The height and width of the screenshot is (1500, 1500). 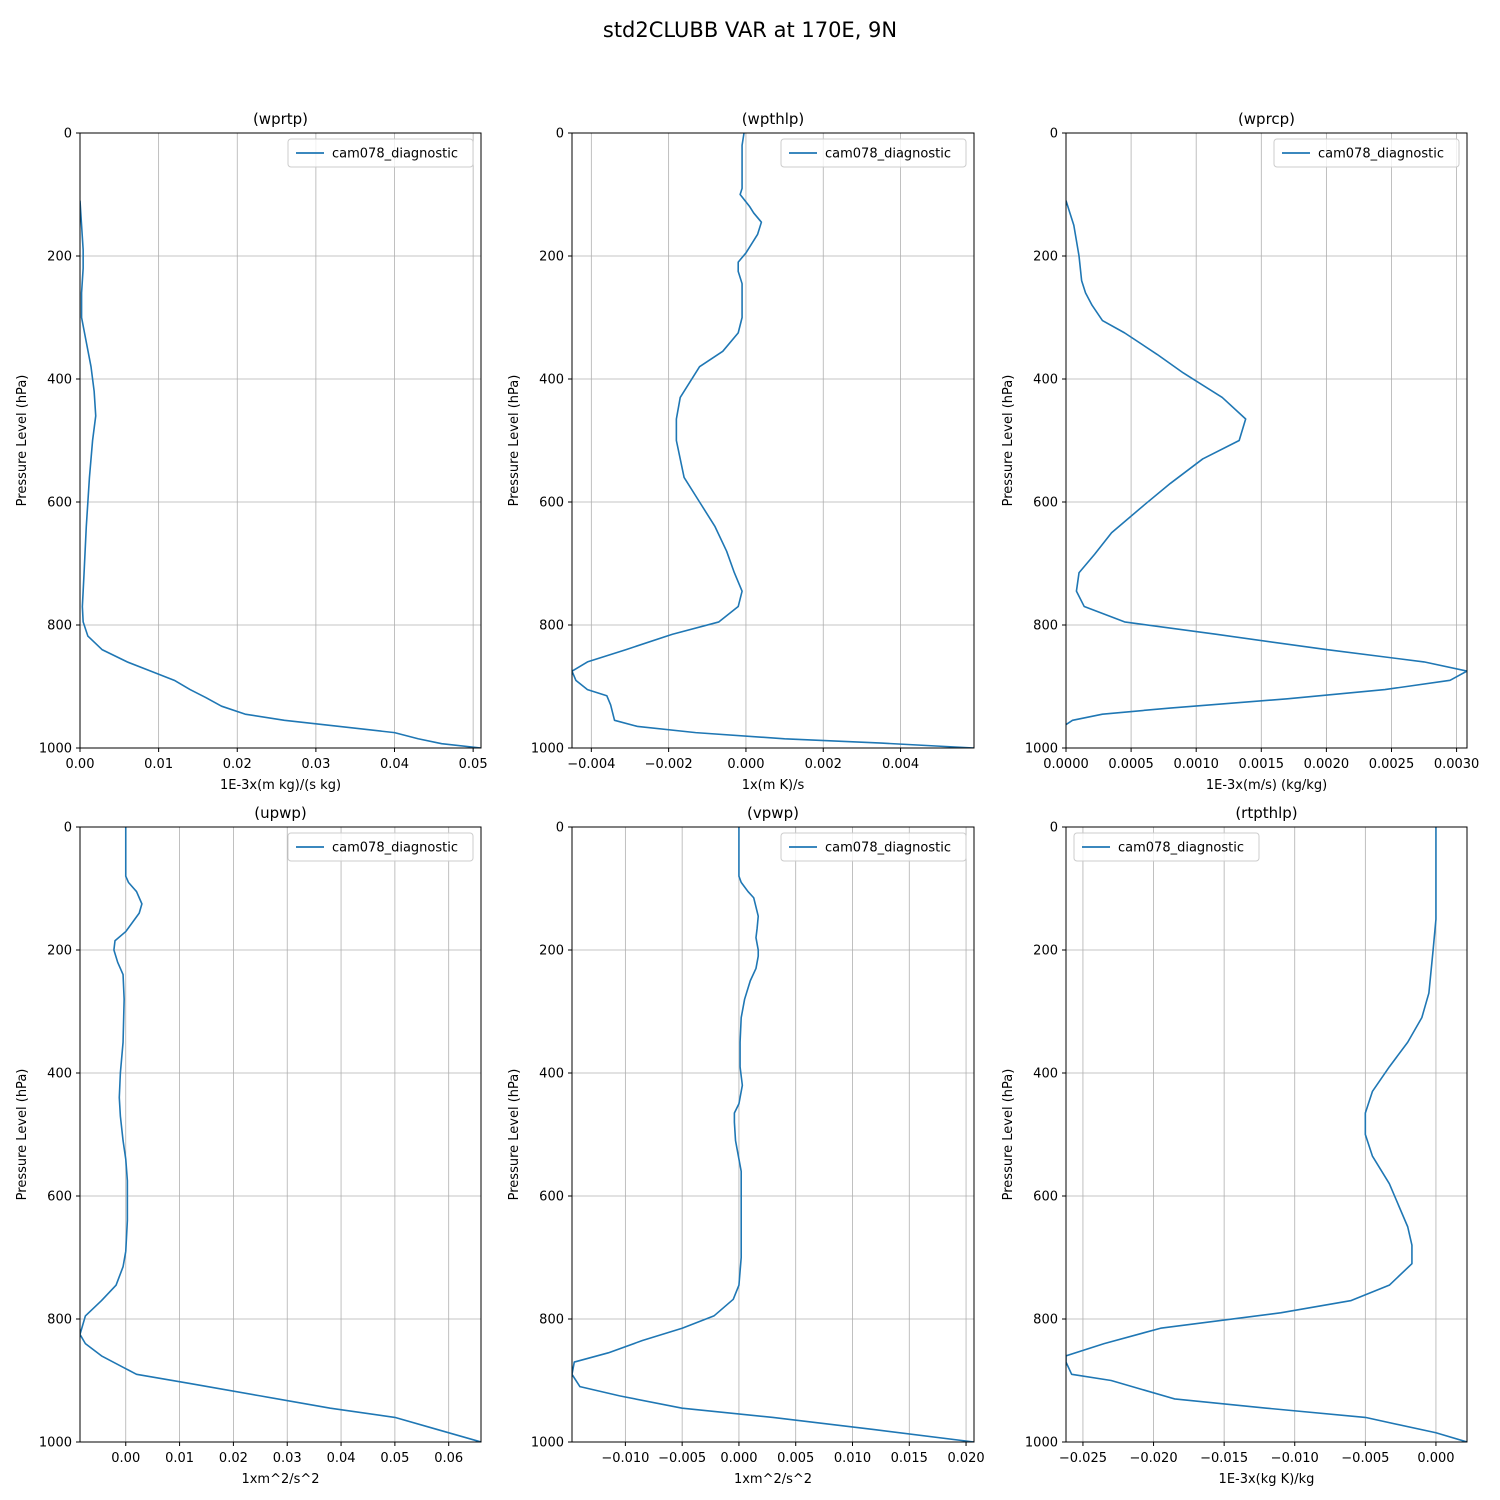 I want to click on figure-suptitle: std2CLUBB VAR at 170E, 9N, so click(x=750, y=30).